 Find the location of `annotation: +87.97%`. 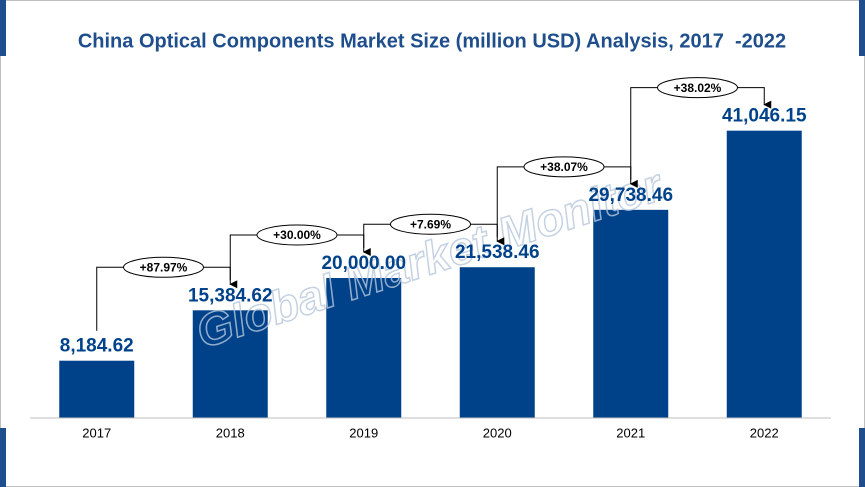

annotation: +87.97% is located at coordinates (164, 267).